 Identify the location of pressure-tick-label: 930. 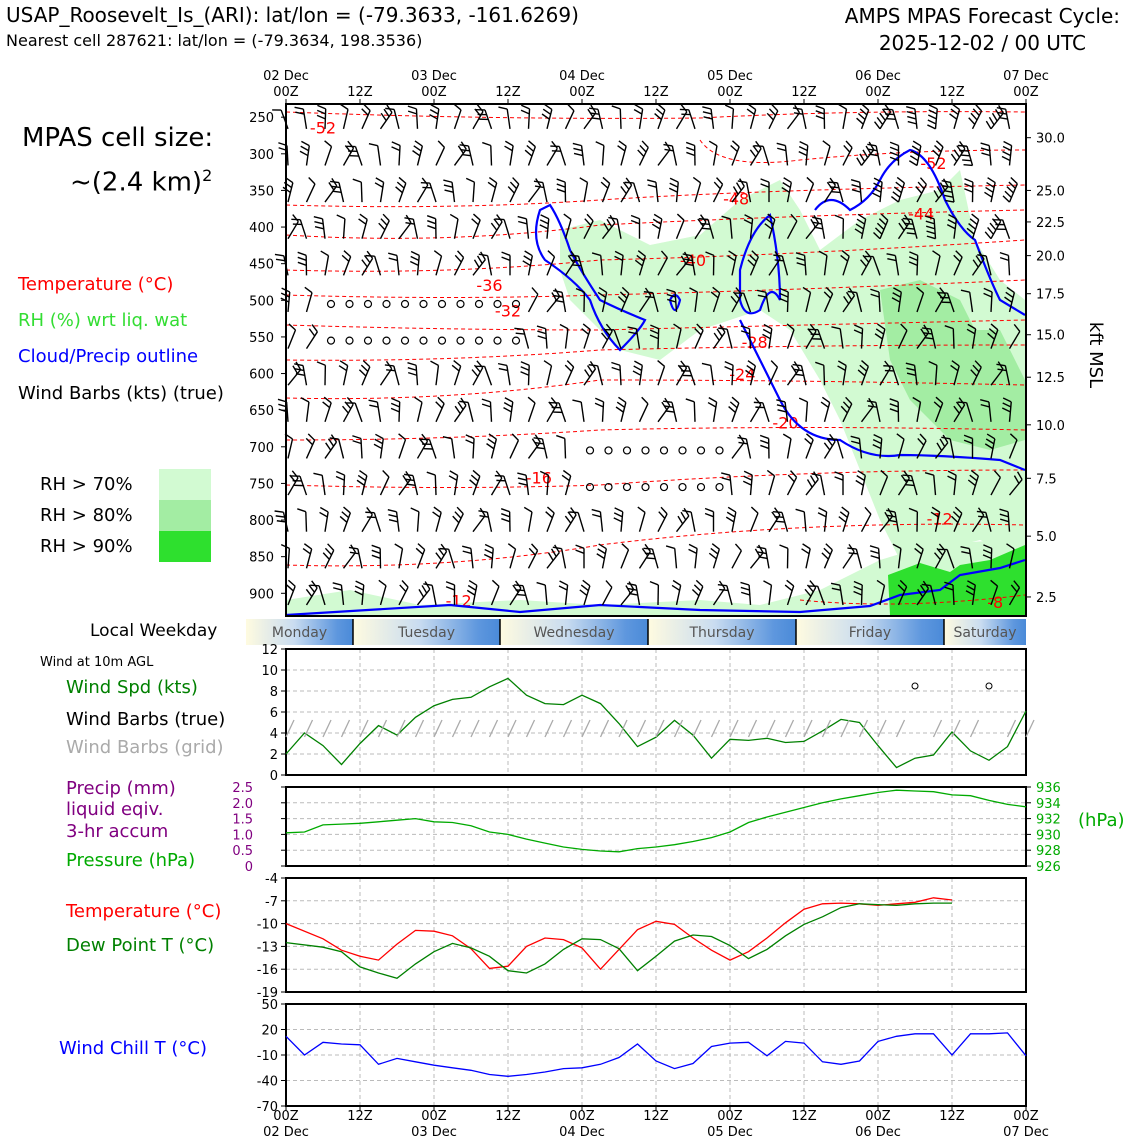
(1048, 835).